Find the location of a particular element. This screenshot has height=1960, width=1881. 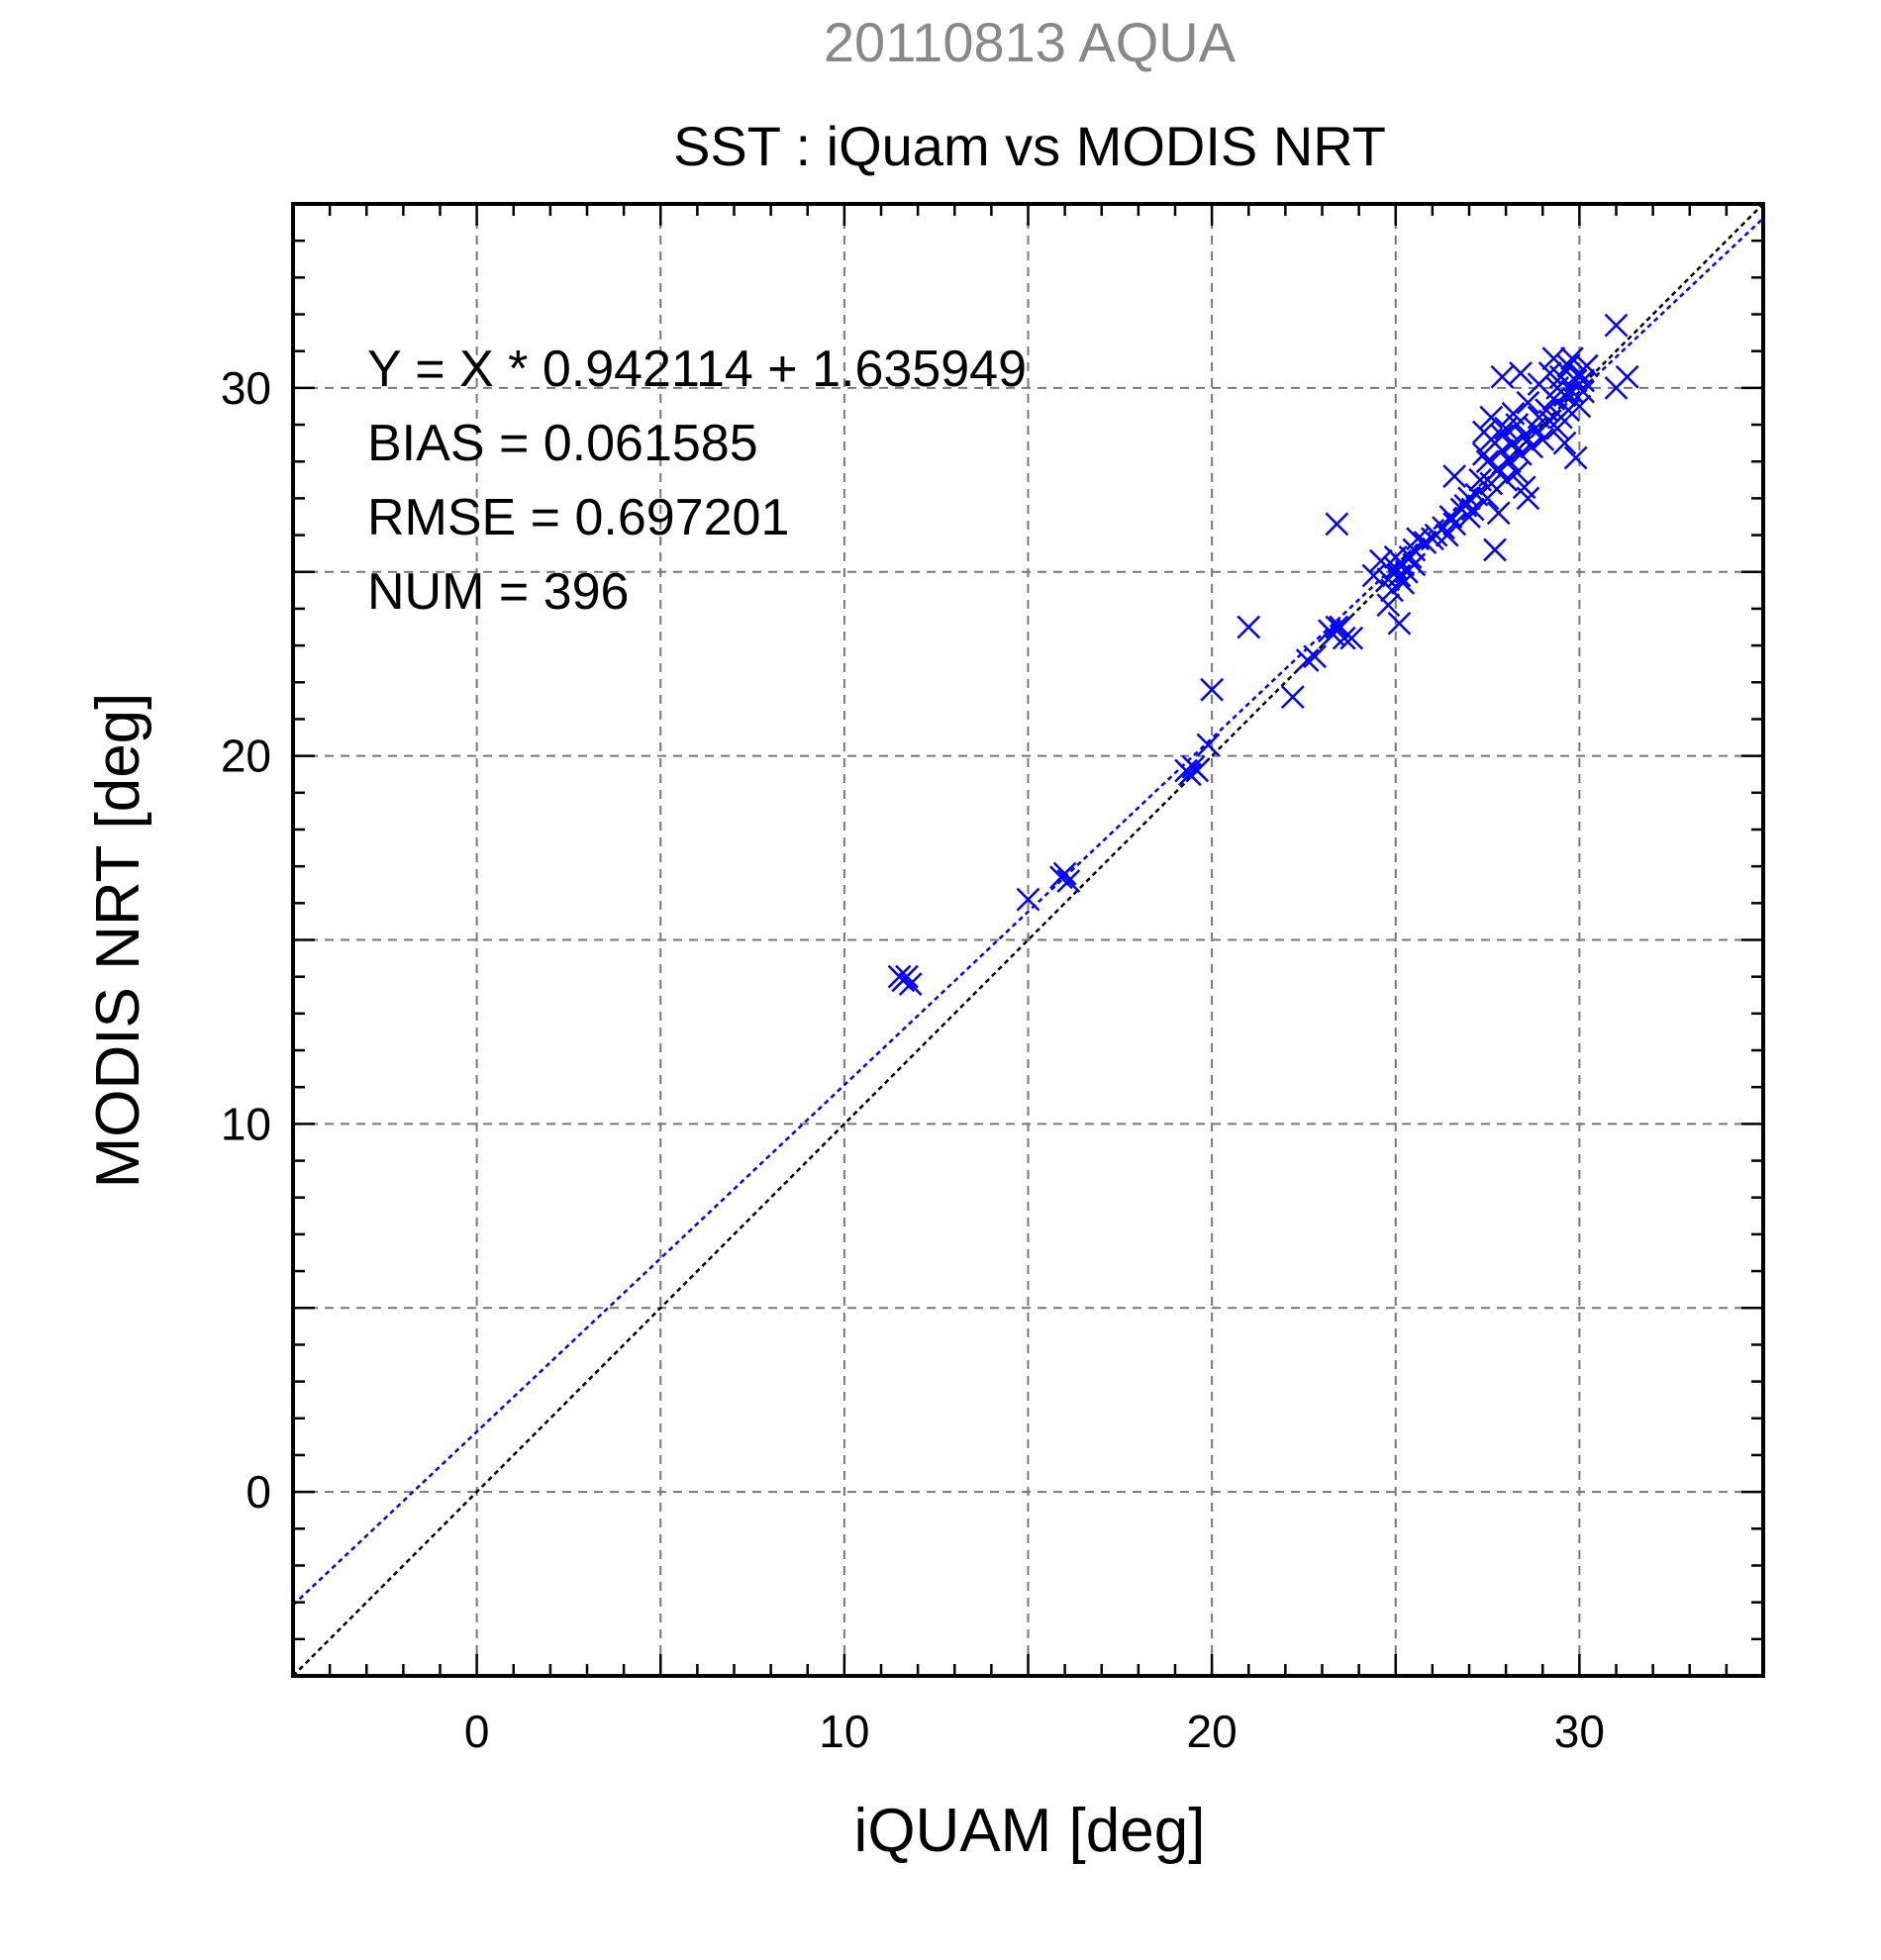

y-axis-title: MODIS NRT [deg] is located at coordinates (118, 941).